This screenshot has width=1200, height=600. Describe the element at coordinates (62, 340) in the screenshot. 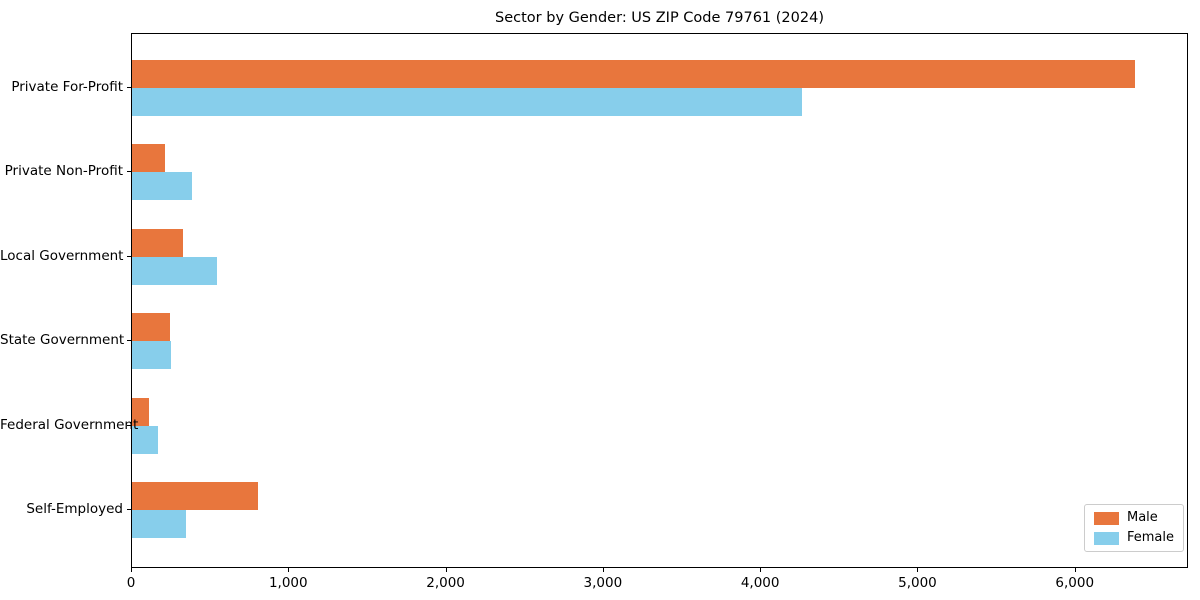

I see `y-category-label: State Government` at that location.